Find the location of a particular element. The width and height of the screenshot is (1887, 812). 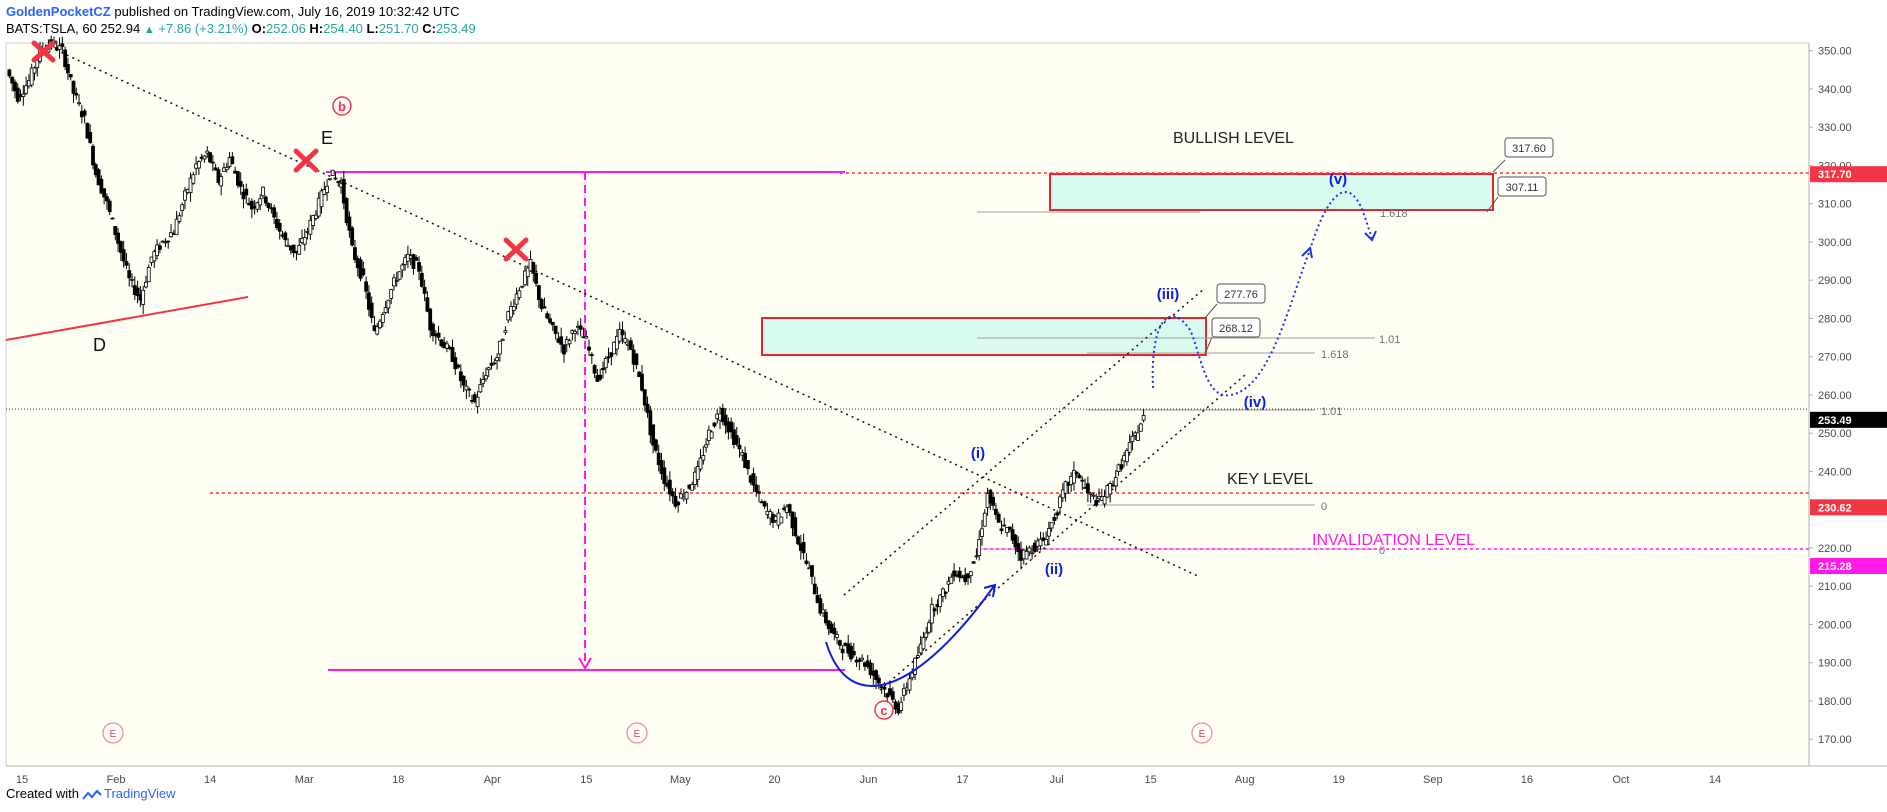

event-label: E is located at coordinates (637, 734).